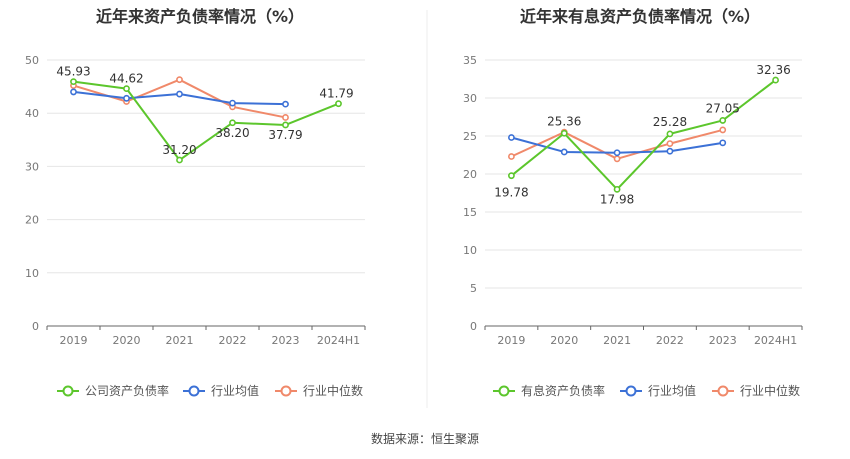 The width and height of the screenshot is (850, 459). I want to click on data-label: 45.93, so click(73, 72).